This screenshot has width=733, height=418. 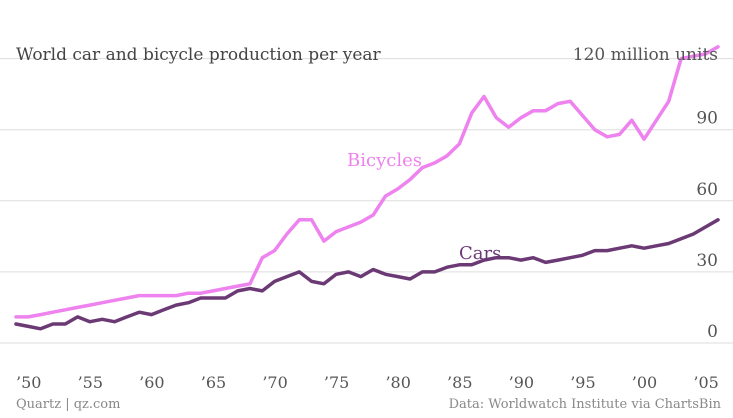 What do you see at coordinates (645, 55) in the screenshot?
I see `y-unit-label: 120 million units` at bounding box center [645, 55].